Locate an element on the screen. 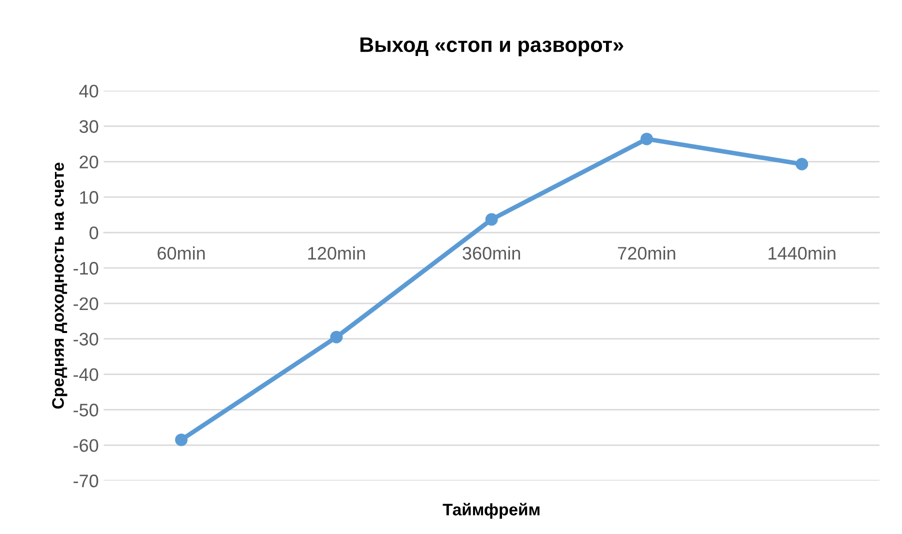  x-tick-label: 360min is located at coordinates (491, 253).